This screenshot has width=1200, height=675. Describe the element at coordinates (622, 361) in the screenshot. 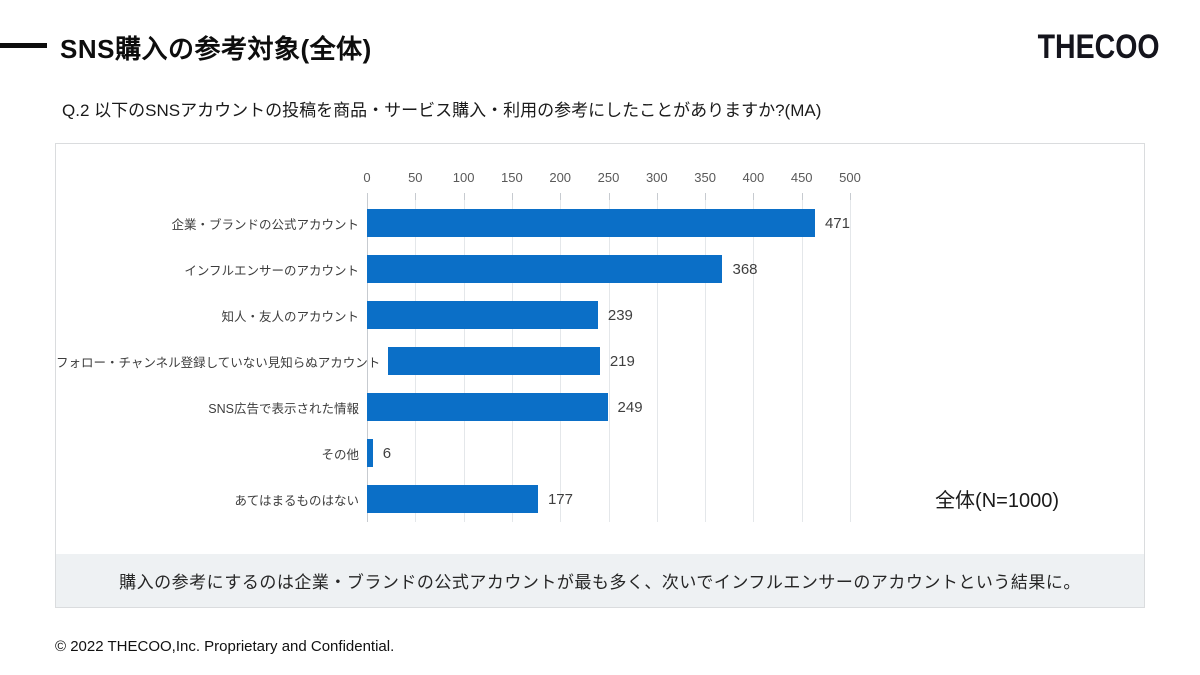

I see `bar-value-label: 219` at that location.